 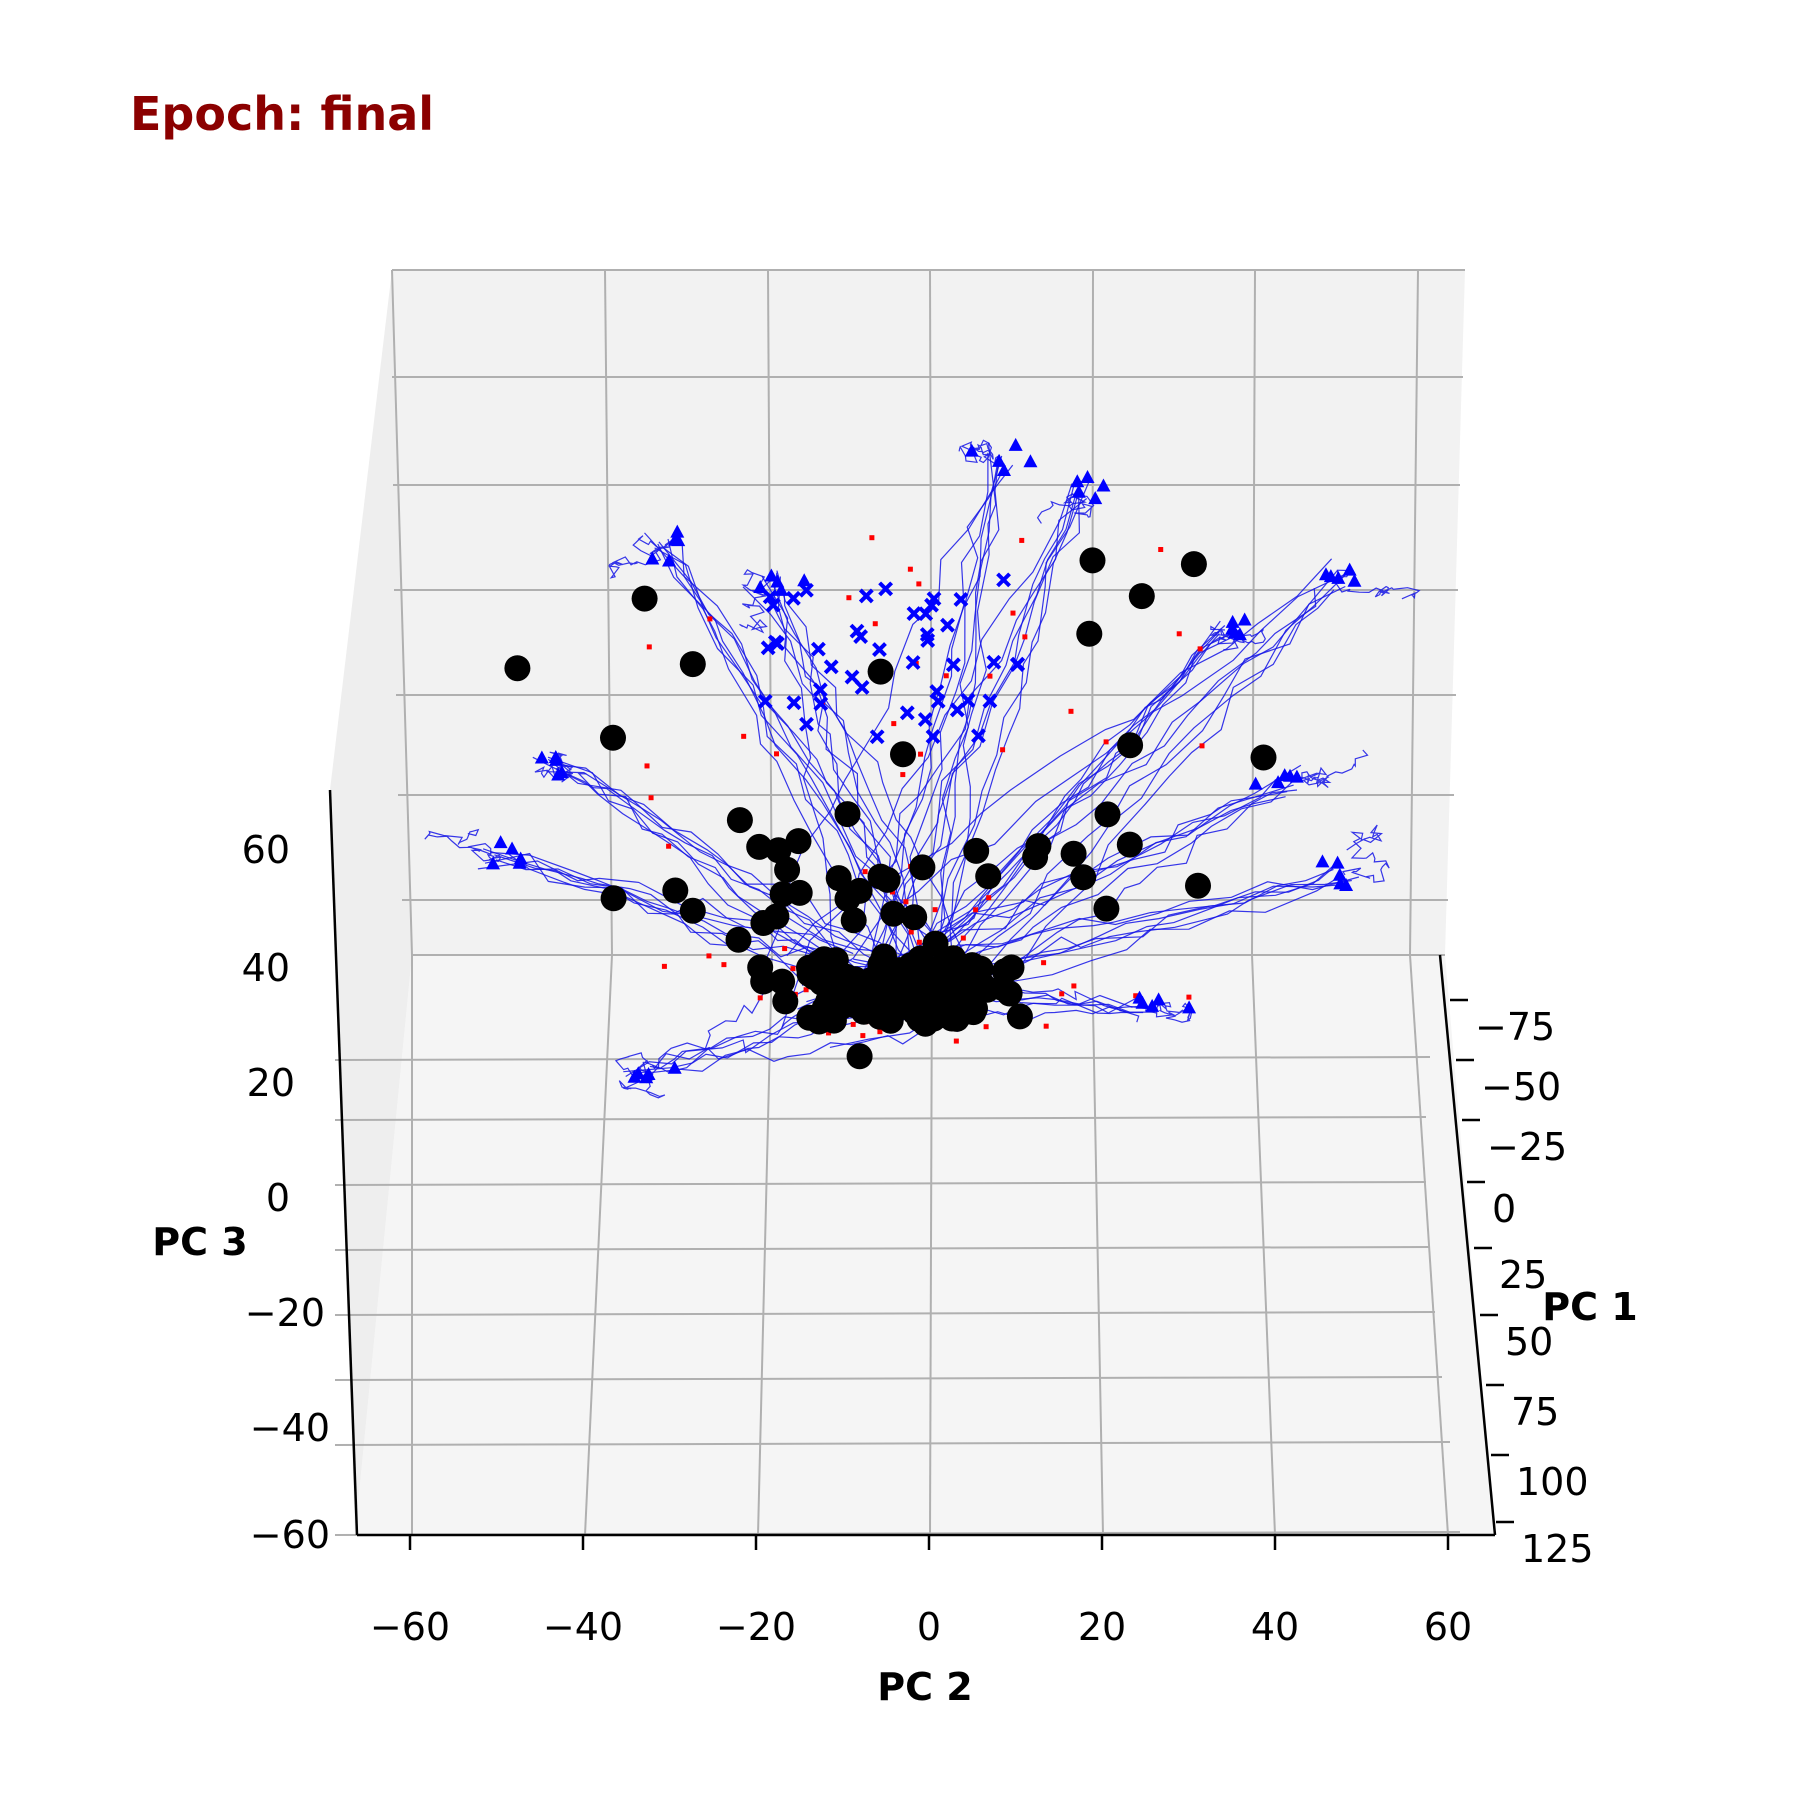 I want to click on z-axis-line, so click(x=343, y=1162).